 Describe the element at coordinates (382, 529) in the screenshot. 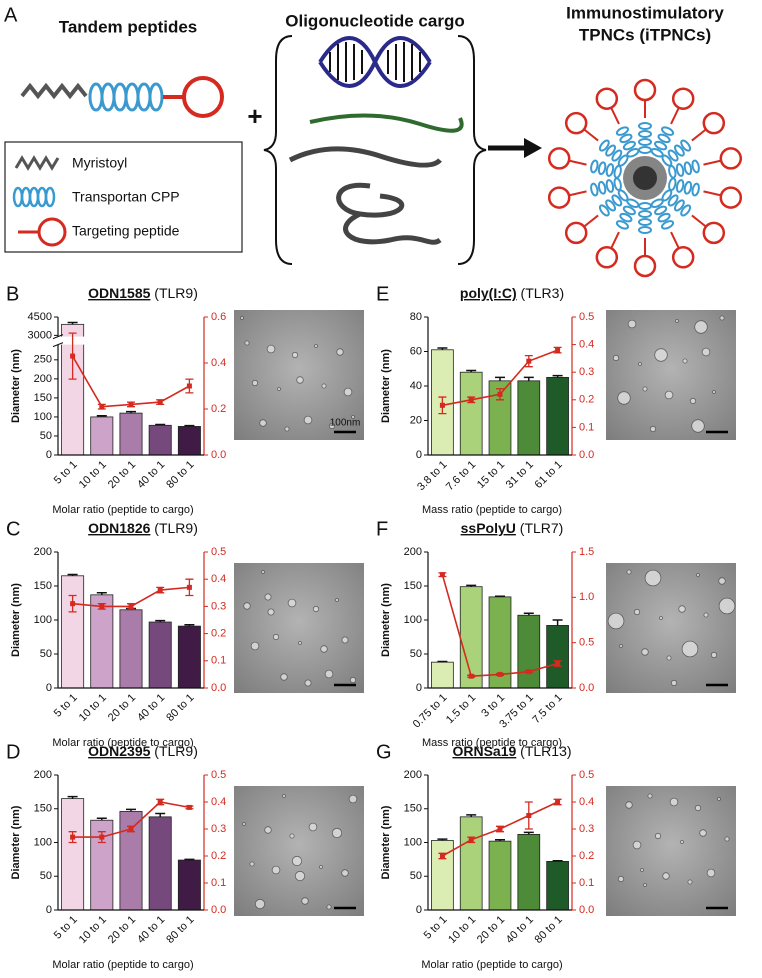

I see `panel-label: F` at that location.